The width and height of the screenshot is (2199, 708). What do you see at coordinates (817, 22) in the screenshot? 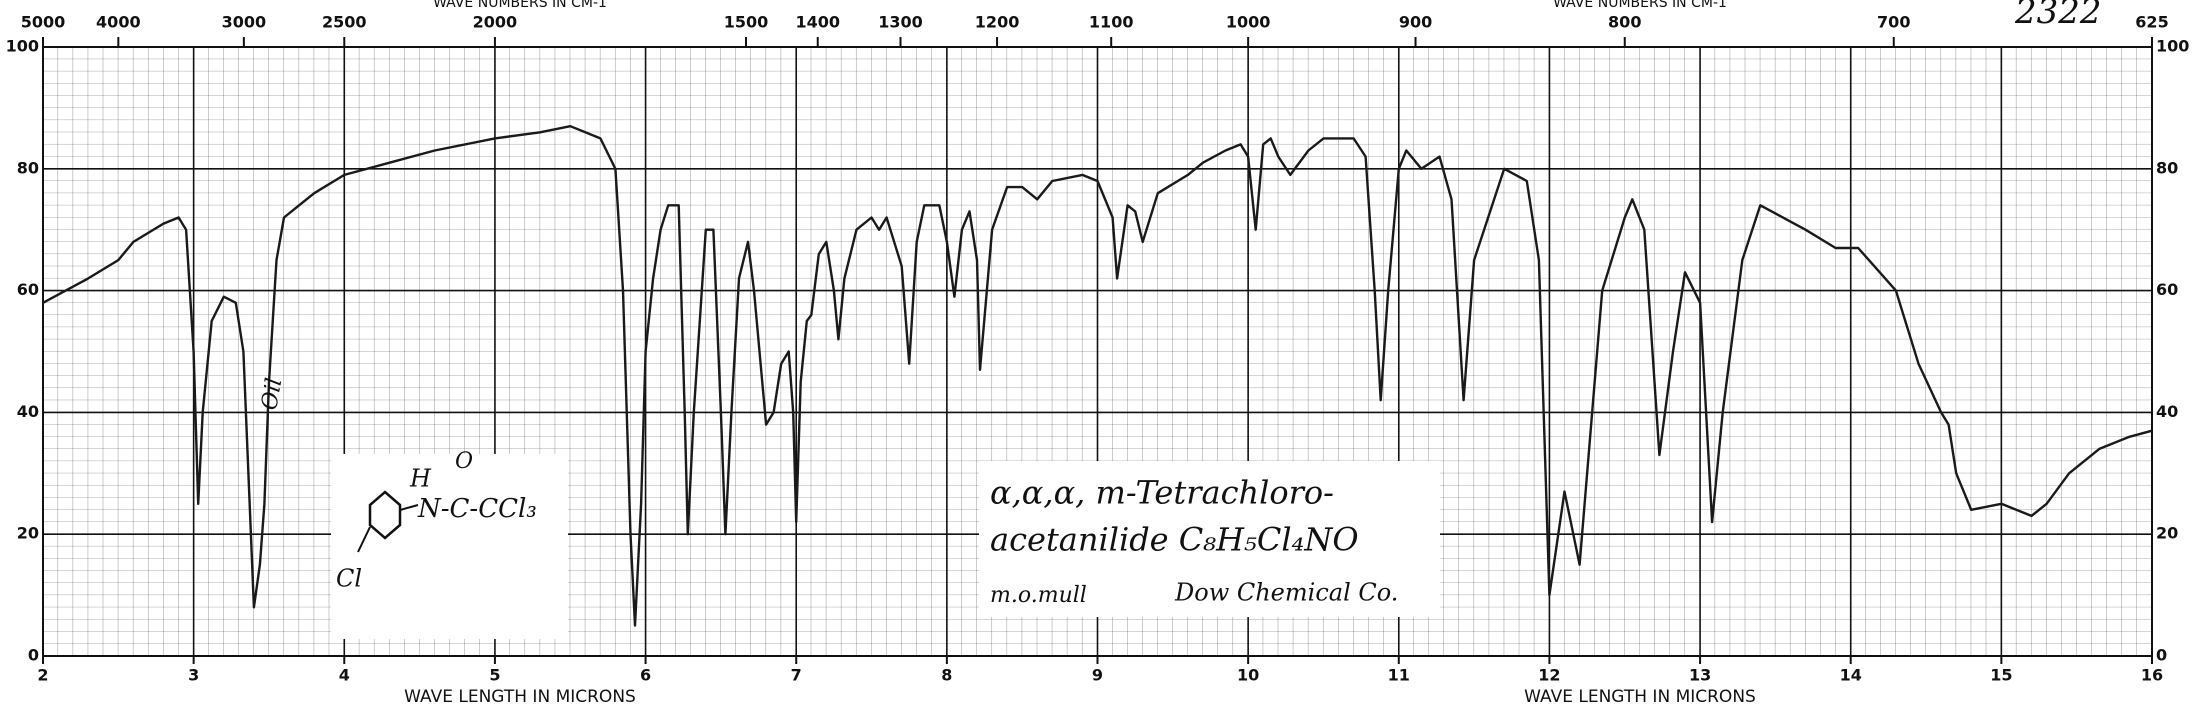
I see `x2-tick-label: 1400` at bounding box center [817, 22].